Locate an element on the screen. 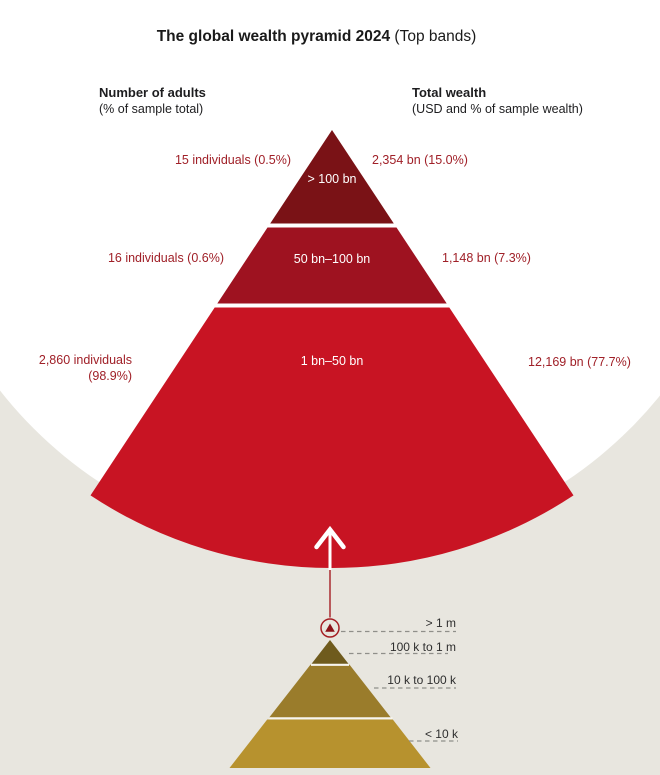 Image resolution: width=660 pixels, height=775 pixels. band1-wealth-label: 2,354 bn (15.0%) is located at coordinates (420, 160).